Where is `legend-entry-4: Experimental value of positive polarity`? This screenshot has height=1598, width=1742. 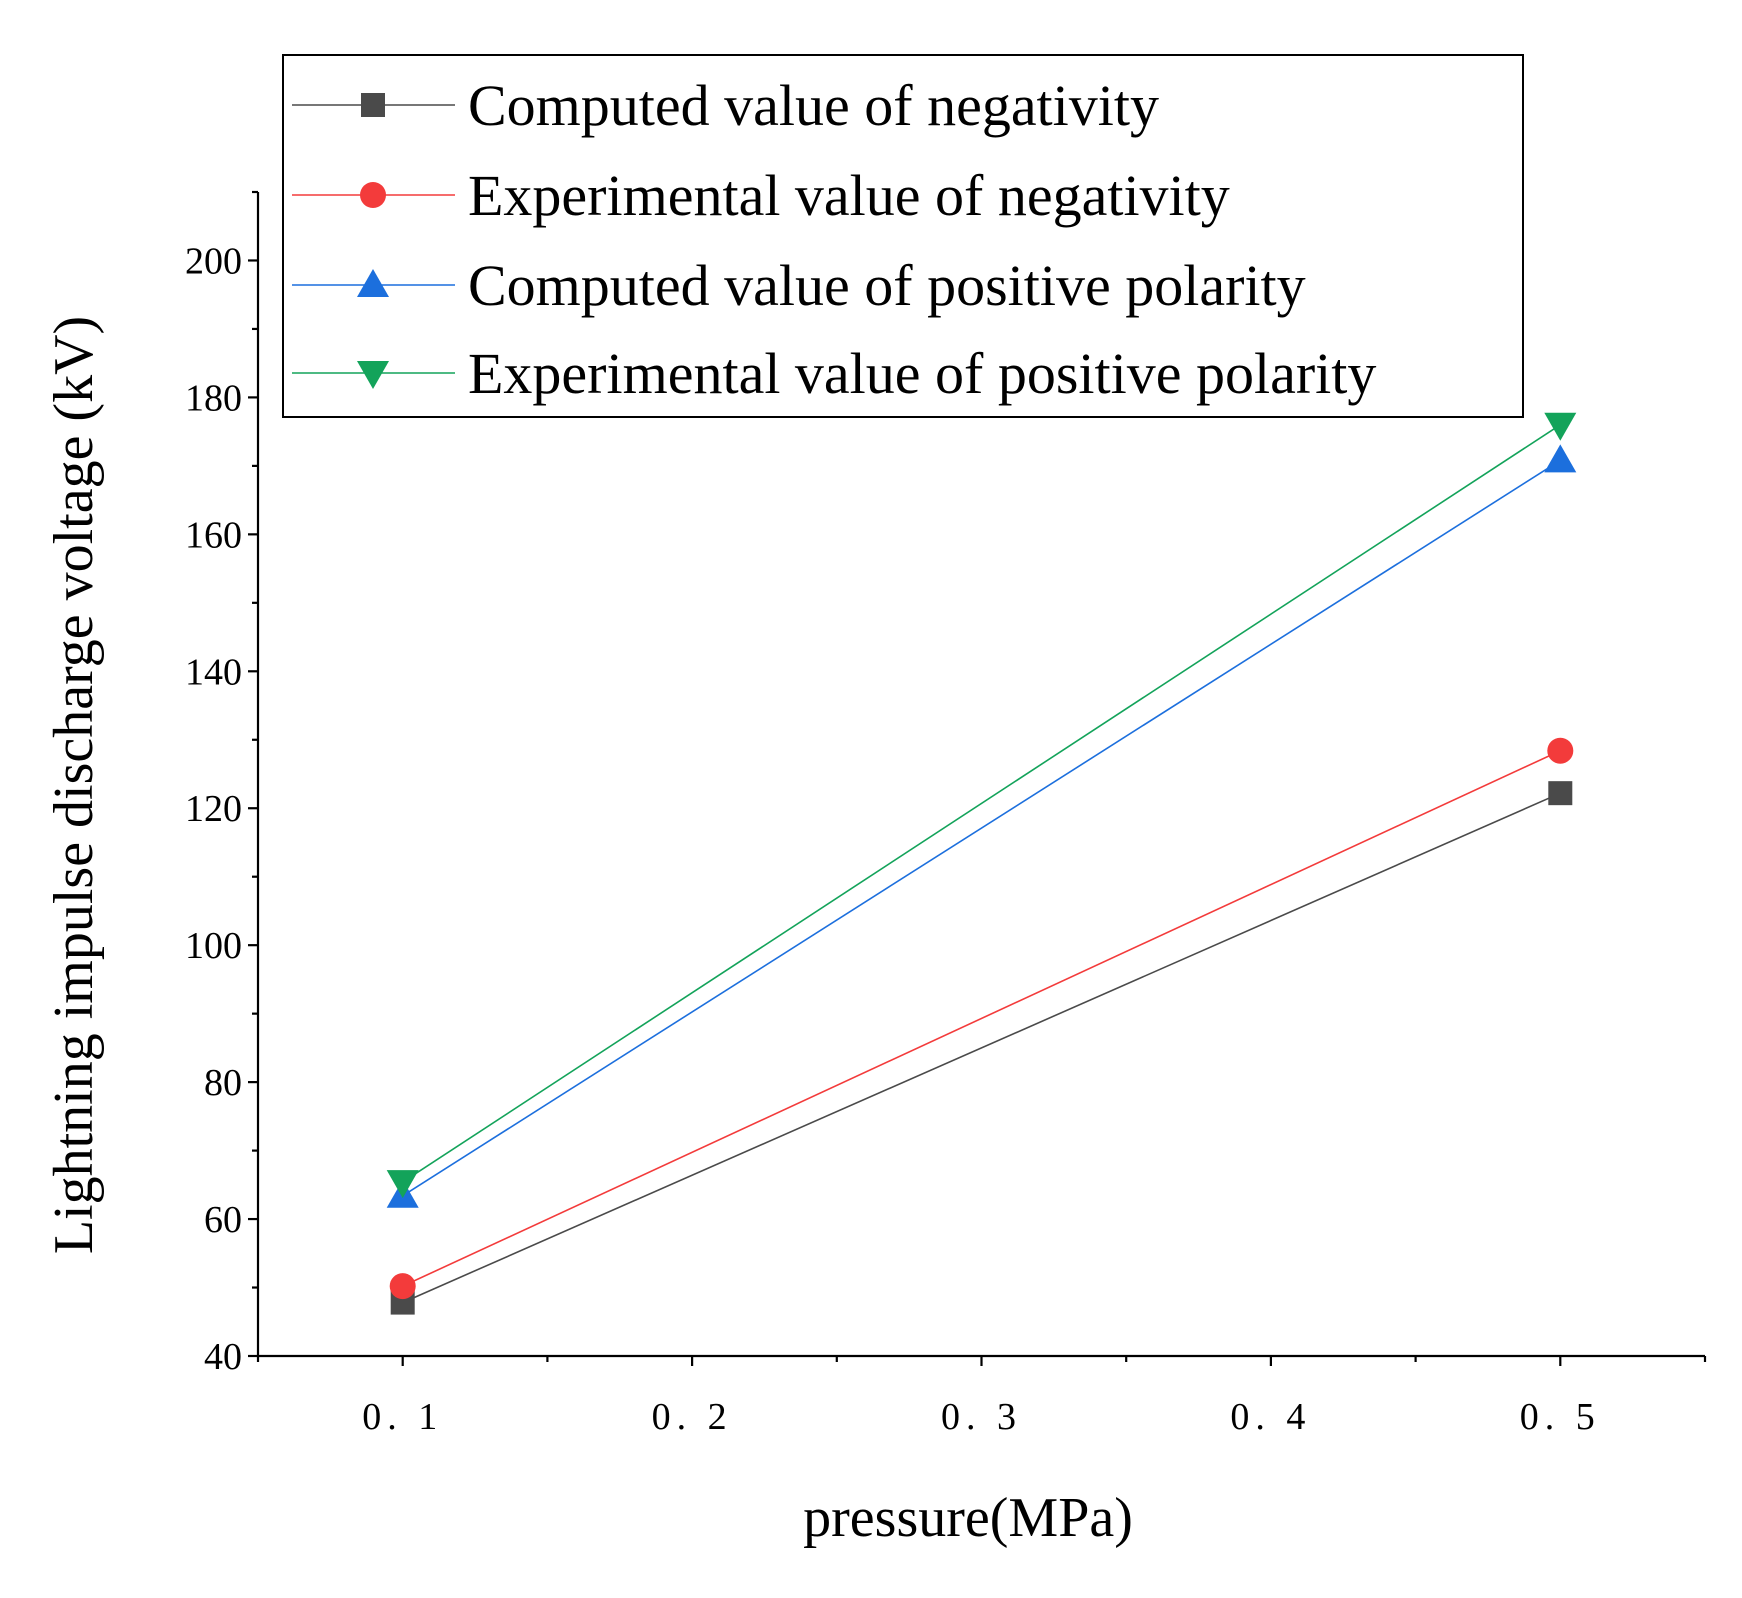
legend-entry-4: Experimental value of positive polarity is located at coordinates (834, 373).